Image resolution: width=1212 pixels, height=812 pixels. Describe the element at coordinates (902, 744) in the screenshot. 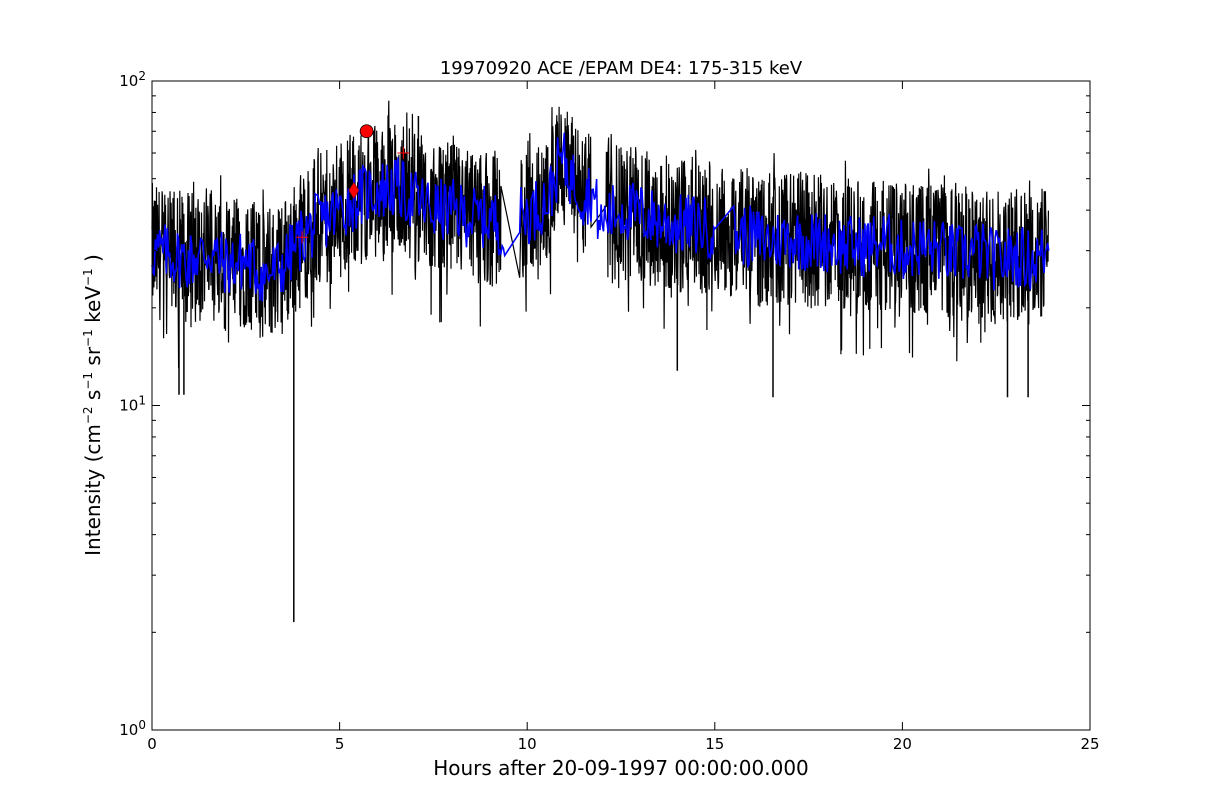

I see `x-tick-label: 20` at that location.